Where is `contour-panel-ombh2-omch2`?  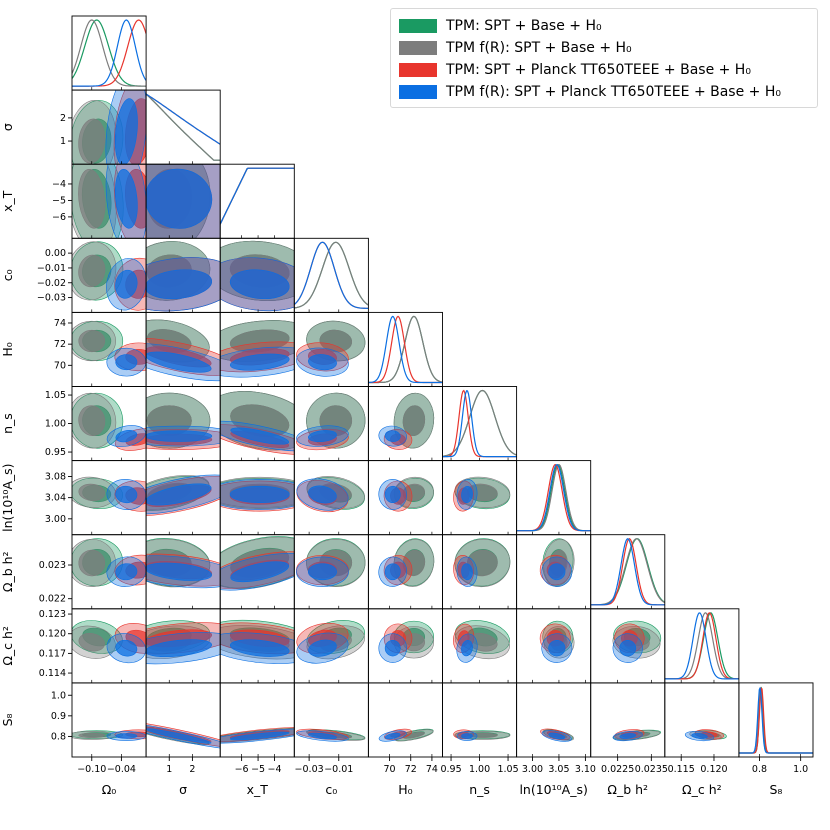
contour-panel-ombh2-omch2 is located at coordinates (637, 641).